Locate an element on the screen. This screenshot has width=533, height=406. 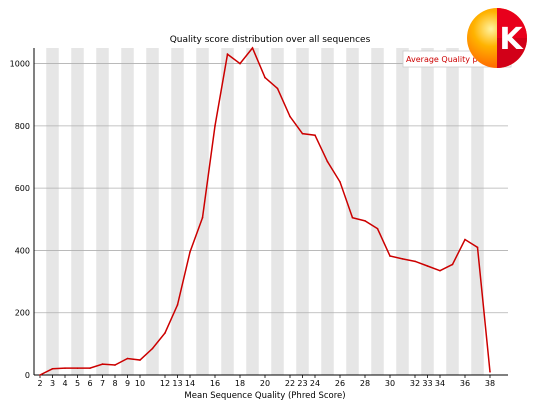
x-tick-label: 13 is located at coordinates (177, 383).